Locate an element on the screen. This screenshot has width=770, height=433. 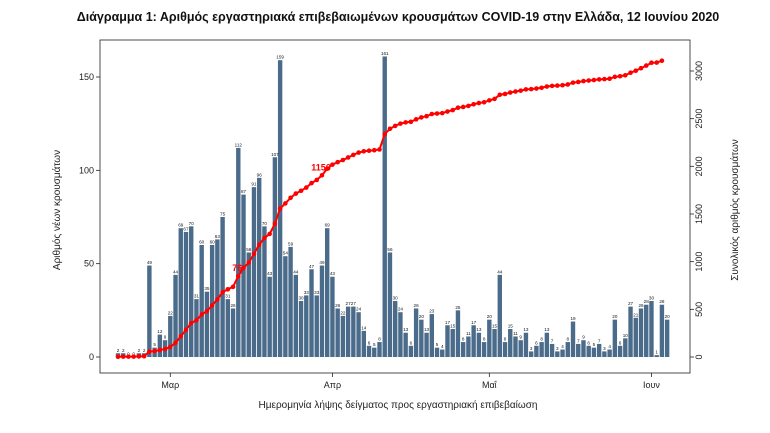
bar-label: 1 is located at coordinates (656, 352).